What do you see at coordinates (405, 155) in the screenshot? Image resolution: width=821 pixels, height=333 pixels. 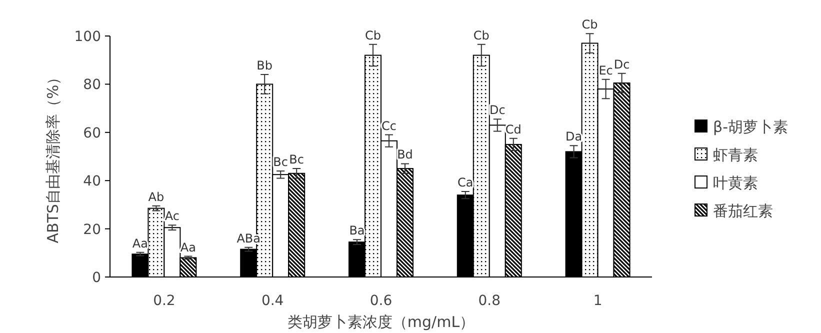 I see `data-label: Bd` at bounding box center [405, 155].